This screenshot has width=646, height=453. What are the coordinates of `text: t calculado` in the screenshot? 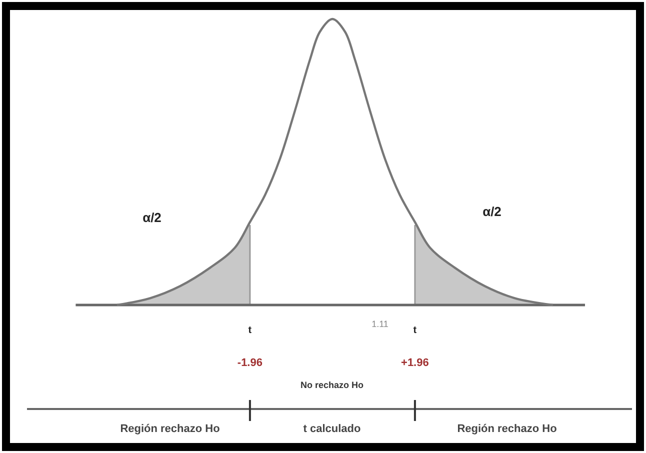 It's located at (332, 429).